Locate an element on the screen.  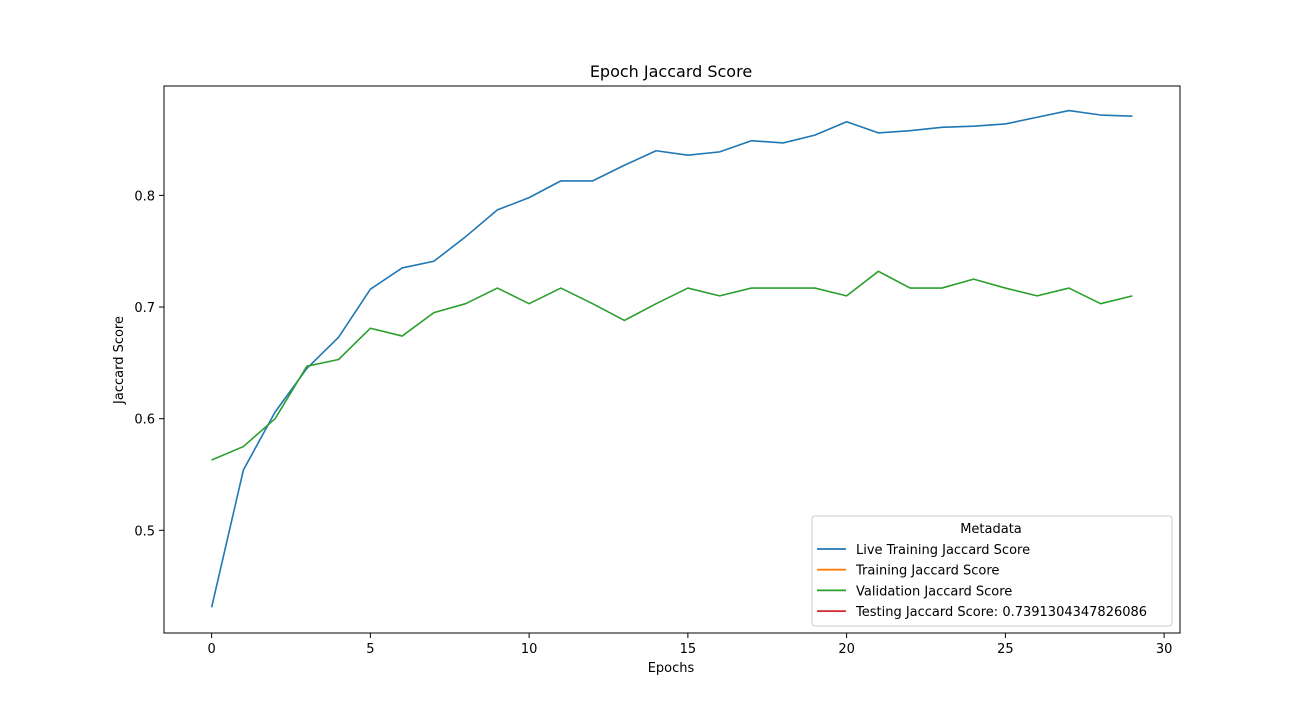
x-tick-label: 0 is located at coordinates (211, 649).